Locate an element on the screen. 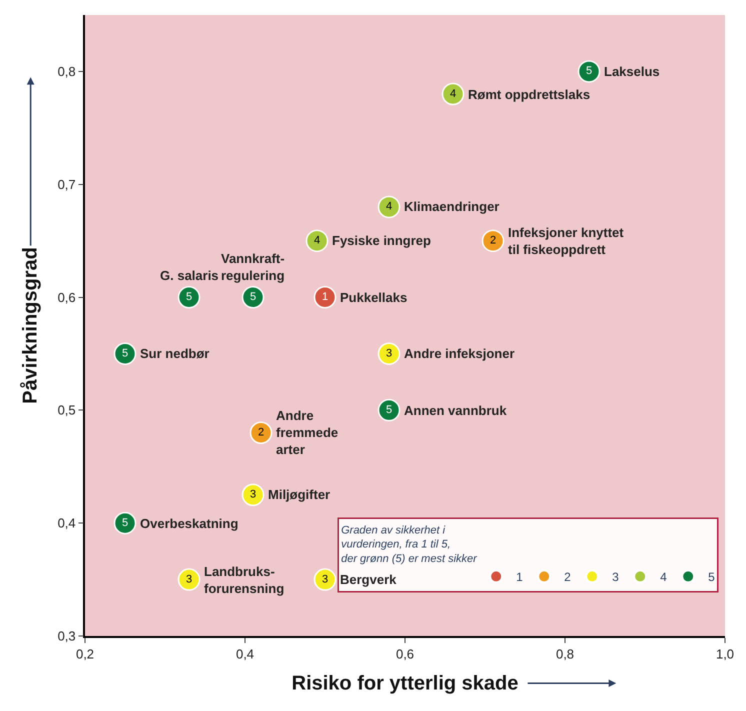 This screenshot has width=746, height=711. annotation: Infeksjoner knyttet til fiskeoppdrett is located at coordinates (566, 241).